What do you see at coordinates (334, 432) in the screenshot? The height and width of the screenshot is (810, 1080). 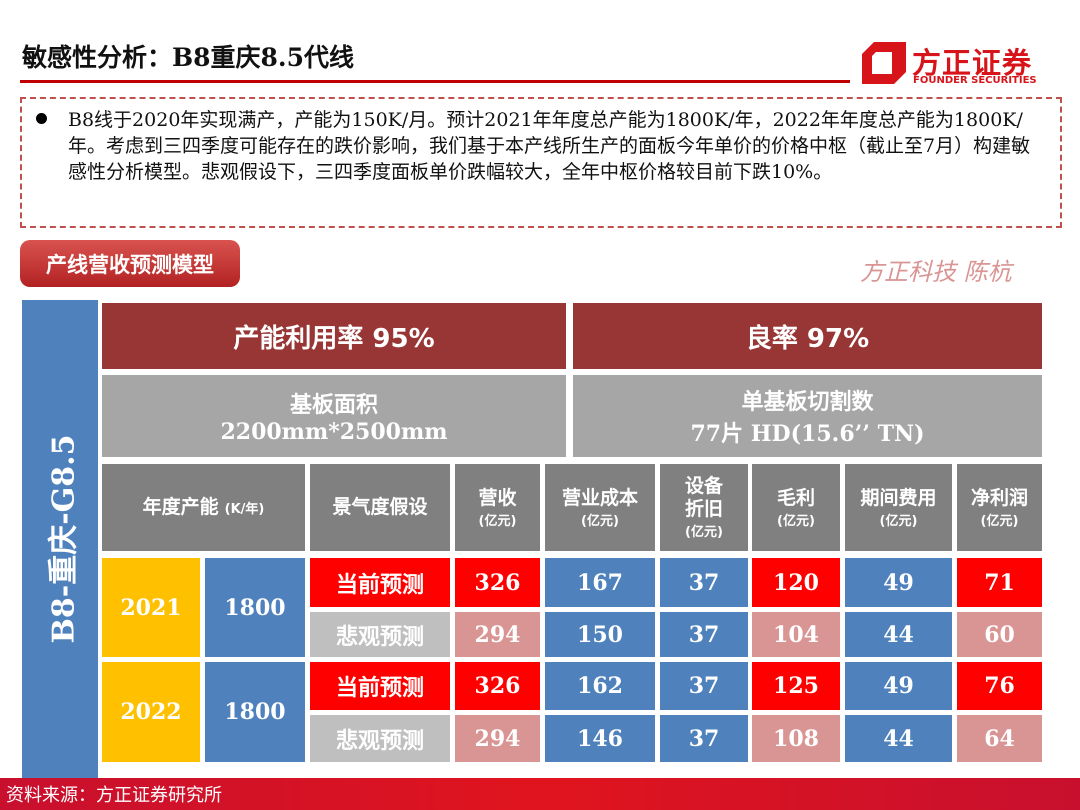 I see `substrate-value: 2200mm*2500mm` at bounding box center [334, 432].